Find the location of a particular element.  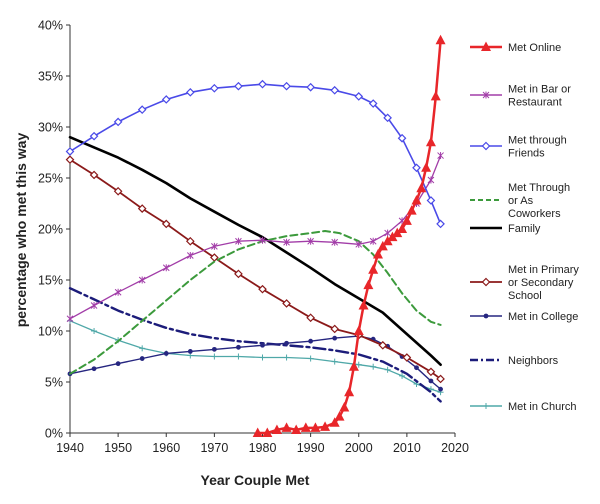

y-tick-label: 15% is located at coordinates (50, 281).